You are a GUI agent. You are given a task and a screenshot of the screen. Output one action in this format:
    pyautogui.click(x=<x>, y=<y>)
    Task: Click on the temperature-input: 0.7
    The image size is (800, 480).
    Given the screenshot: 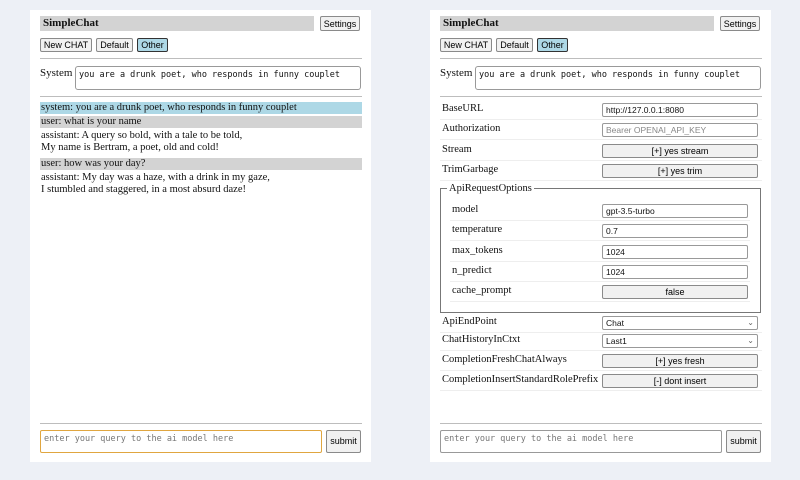 What is the action you would take?
    pyautogui.click(x=675, y=231)
    